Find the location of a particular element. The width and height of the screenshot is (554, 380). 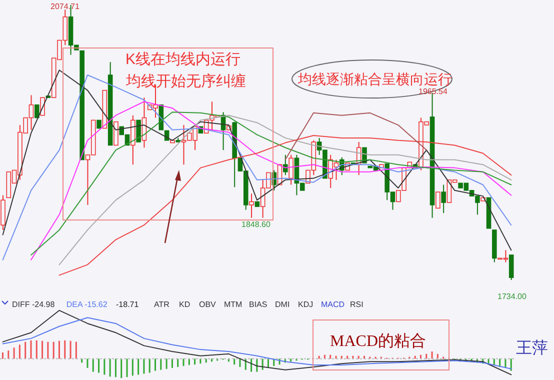

text: ATR is located at coordinates (162, 304).